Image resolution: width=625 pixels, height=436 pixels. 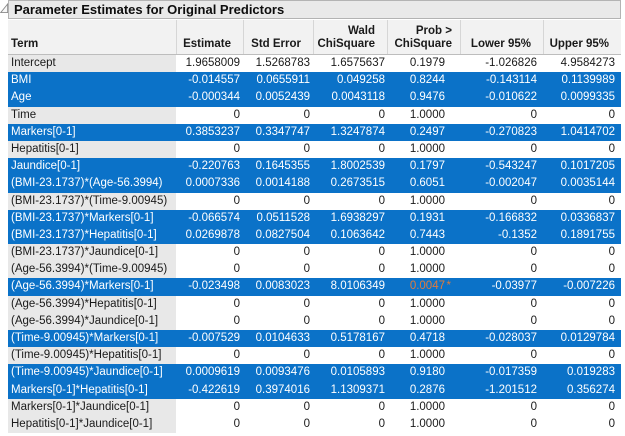 What do you see at coordinates (92, 270) in the screenshot?
I see `cell-term: (Age-56.3994)*(Time-9.00945)` at bounding box center [92, 270].